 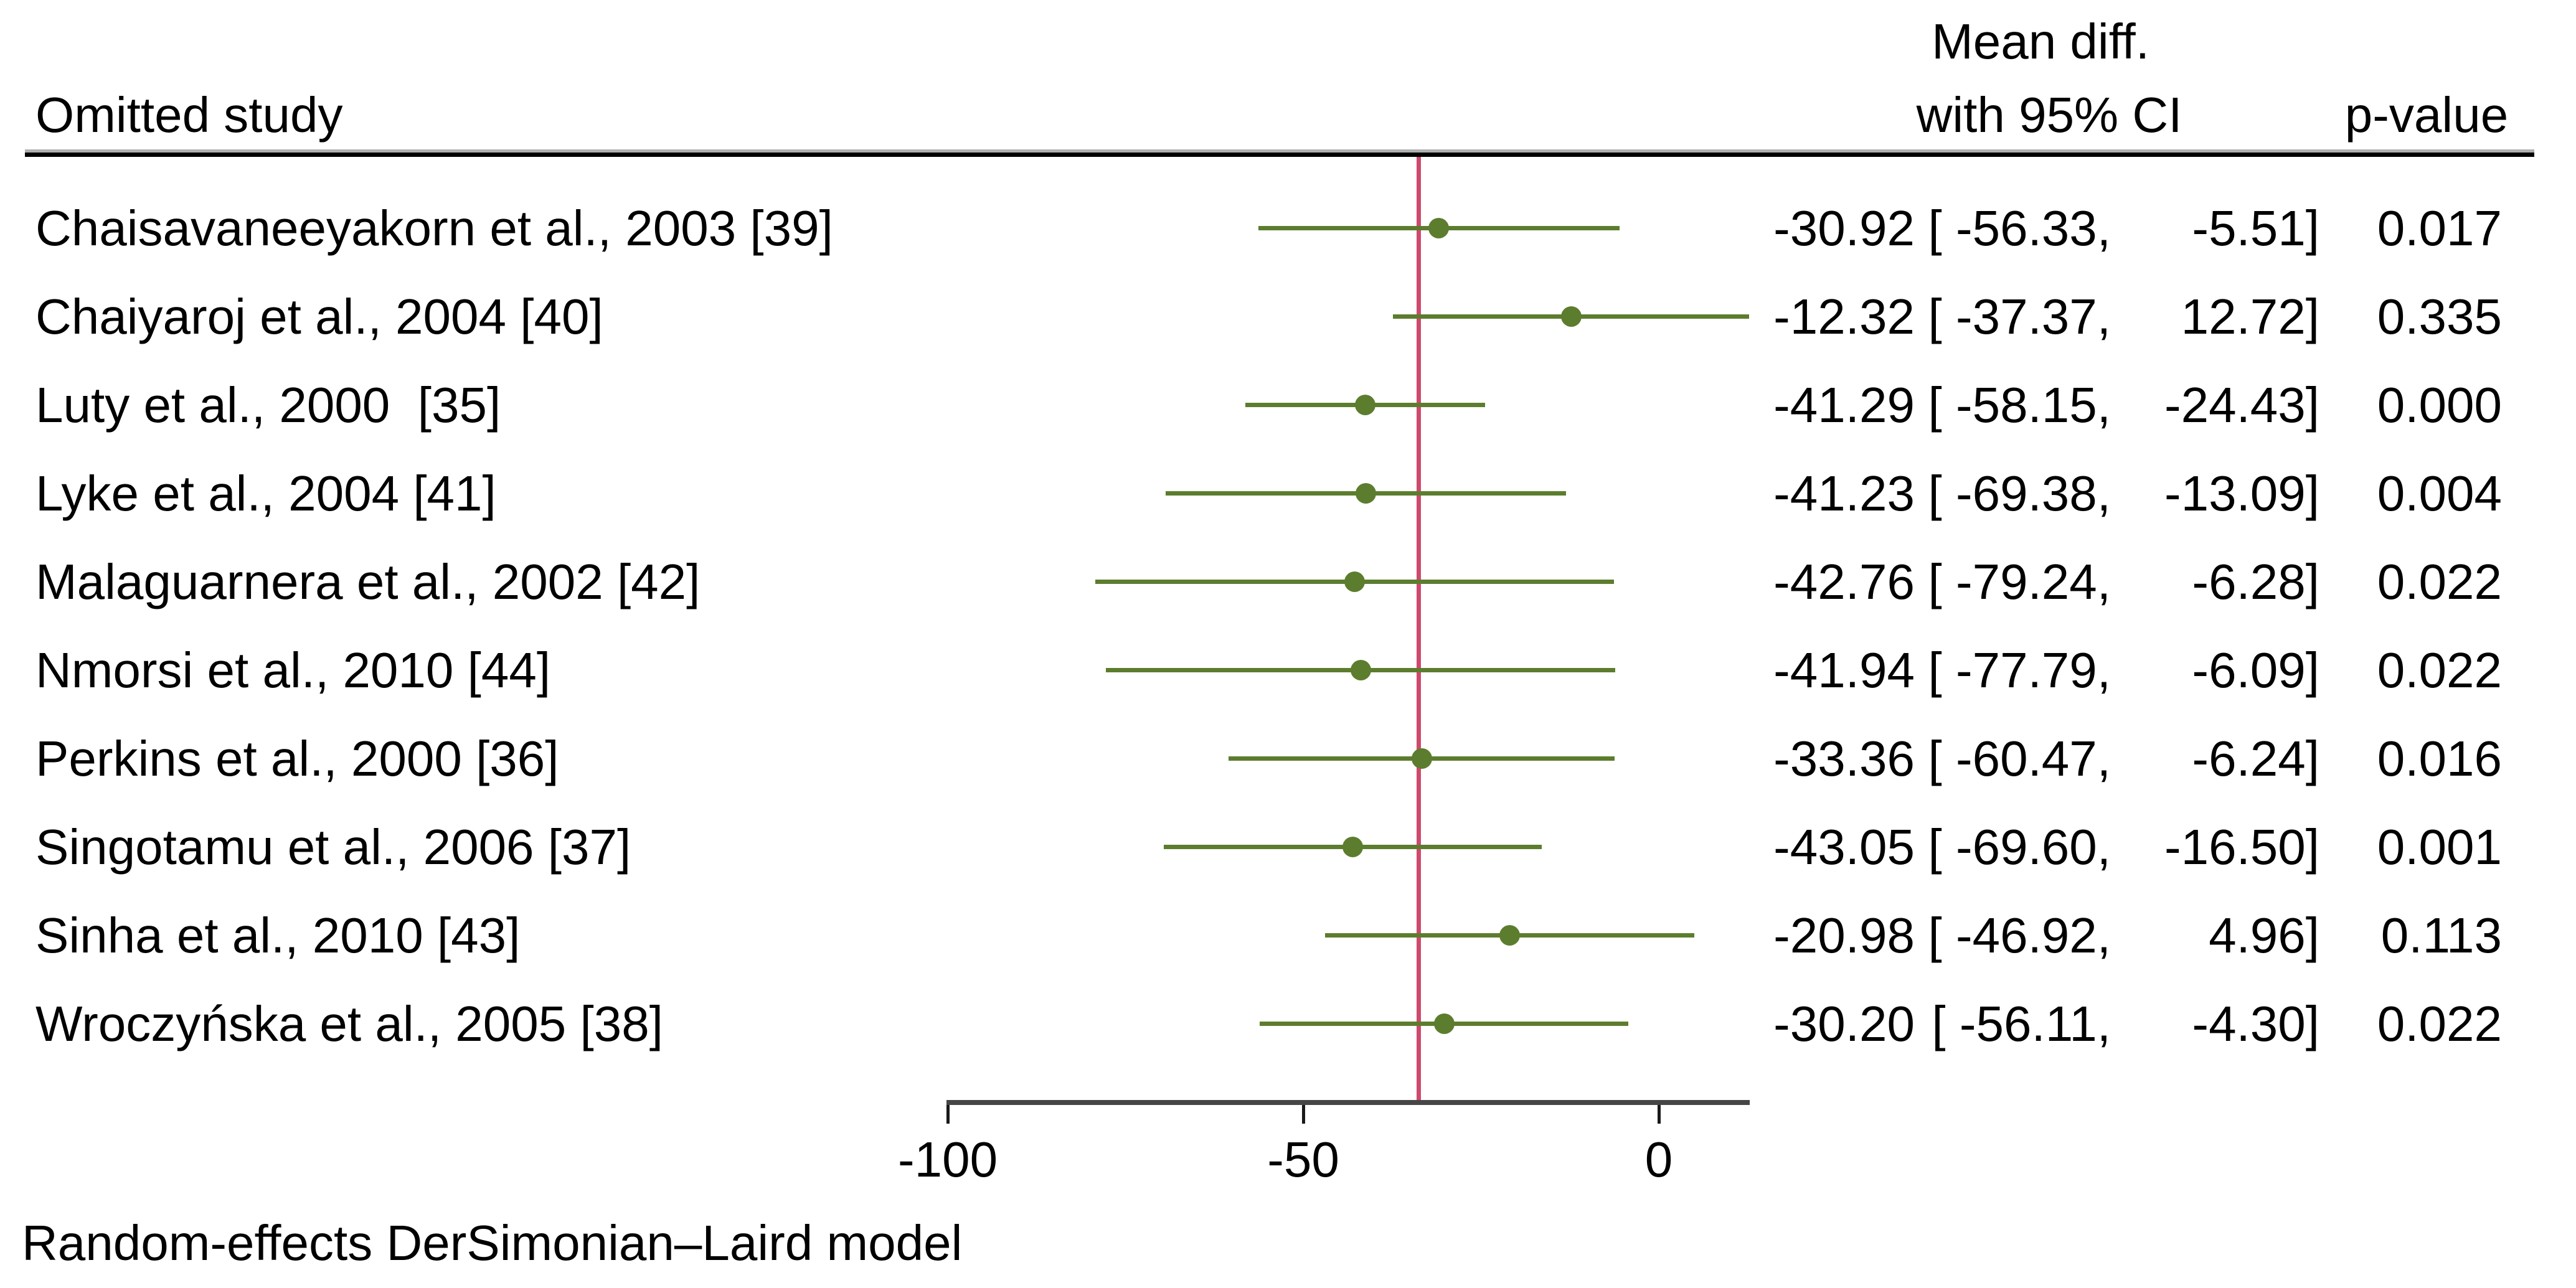 What do you see at coordinates (1418, 628) in the screenshot?
I see `overall-estimate-reference-line` at bounding box center [1418, 628].